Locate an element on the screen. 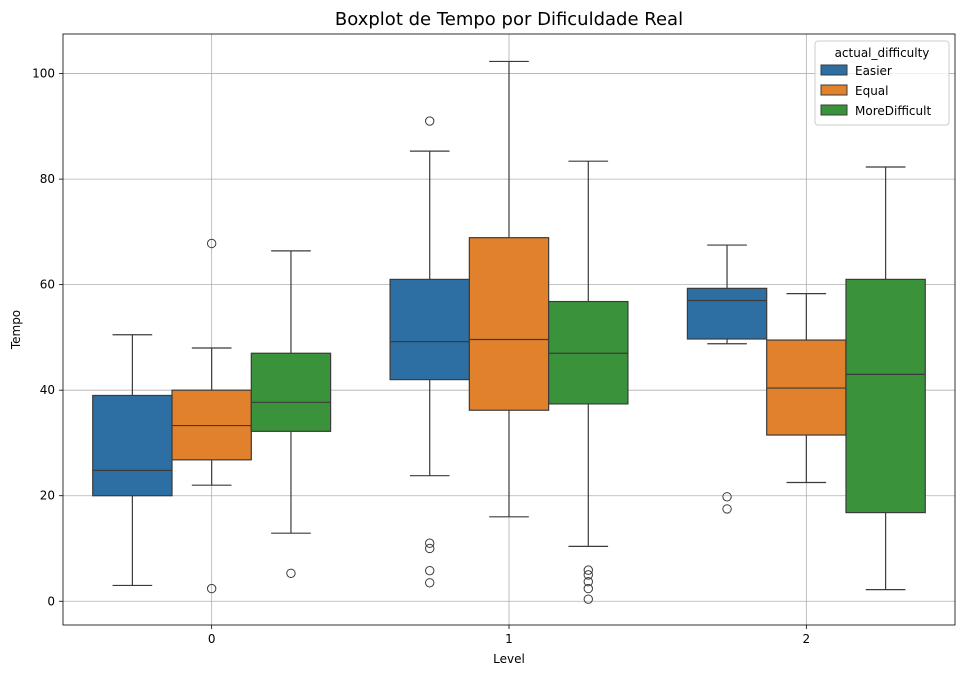  legend-swatch-moredifficult is located at coordinates (834, 110).